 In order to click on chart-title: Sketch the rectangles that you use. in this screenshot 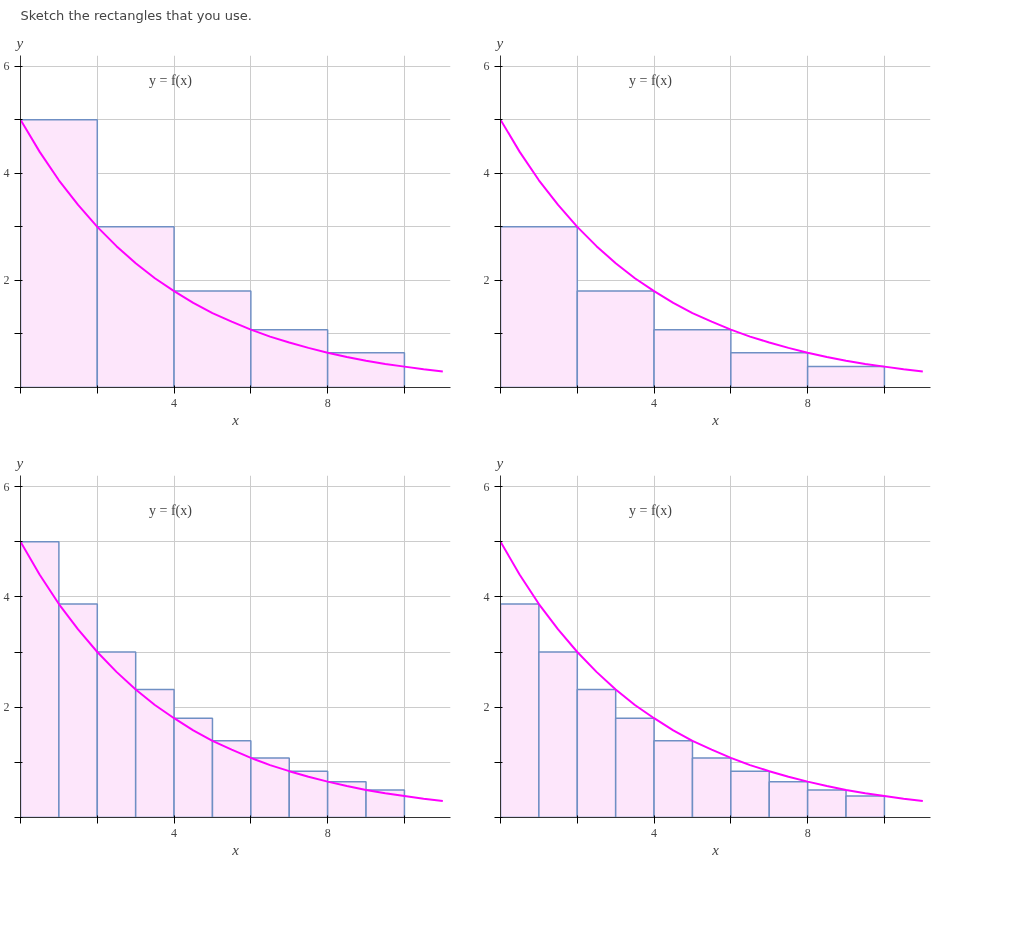, I will do `click(136, 15)`.